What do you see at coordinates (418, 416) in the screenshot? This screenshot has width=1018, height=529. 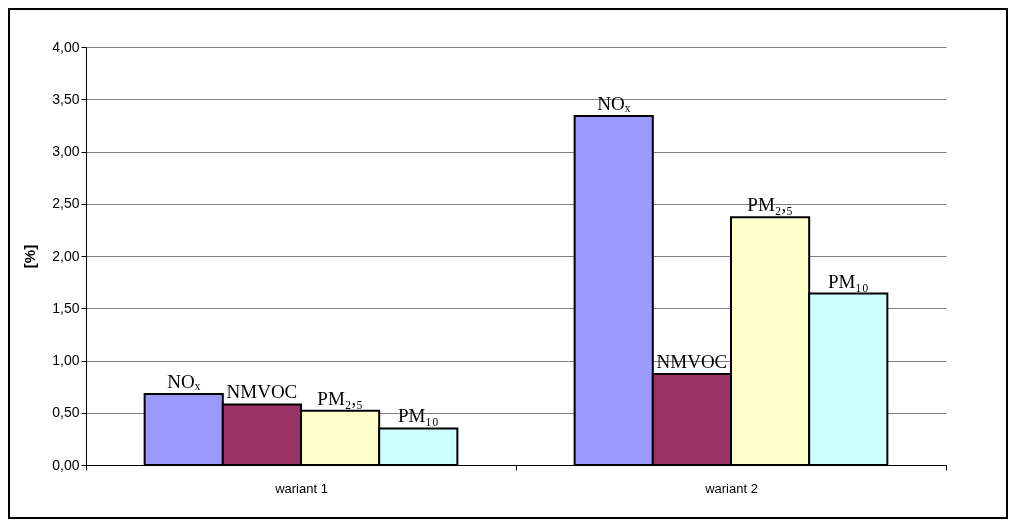 I see `text: PM₁₀` at bounding box center [418, 416].